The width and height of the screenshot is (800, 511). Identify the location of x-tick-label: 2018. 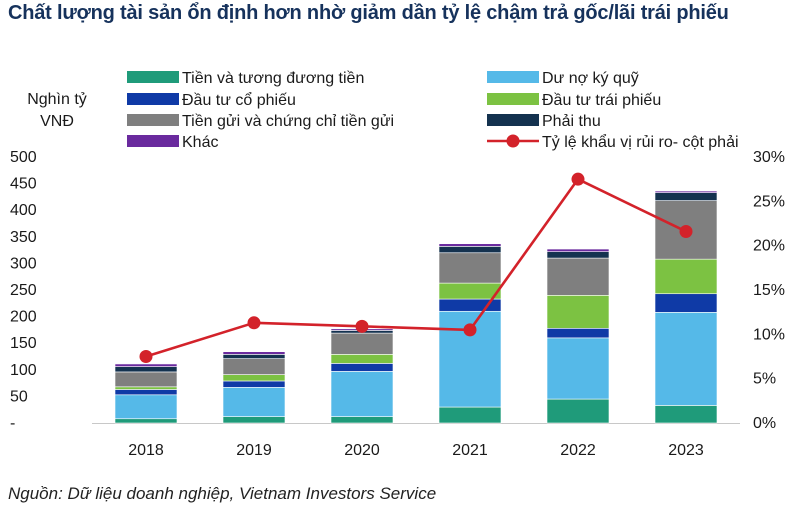
(146, 450).